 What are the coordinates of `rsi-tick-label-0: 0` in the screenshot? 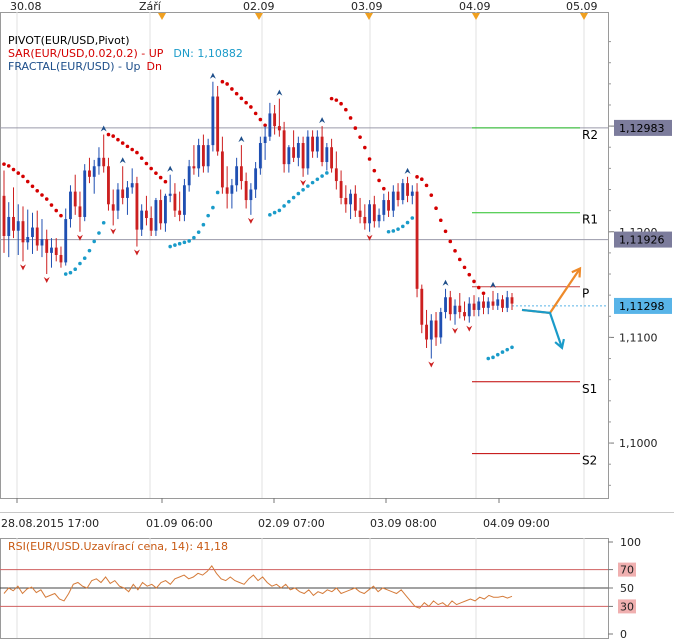 It's located at (623, 634).